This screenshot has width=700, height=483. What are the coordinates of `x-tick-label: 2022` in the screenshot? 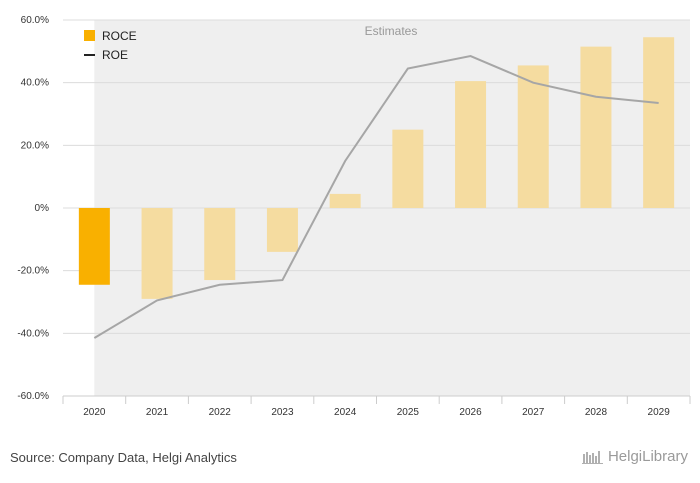 It's located at (220, 412).